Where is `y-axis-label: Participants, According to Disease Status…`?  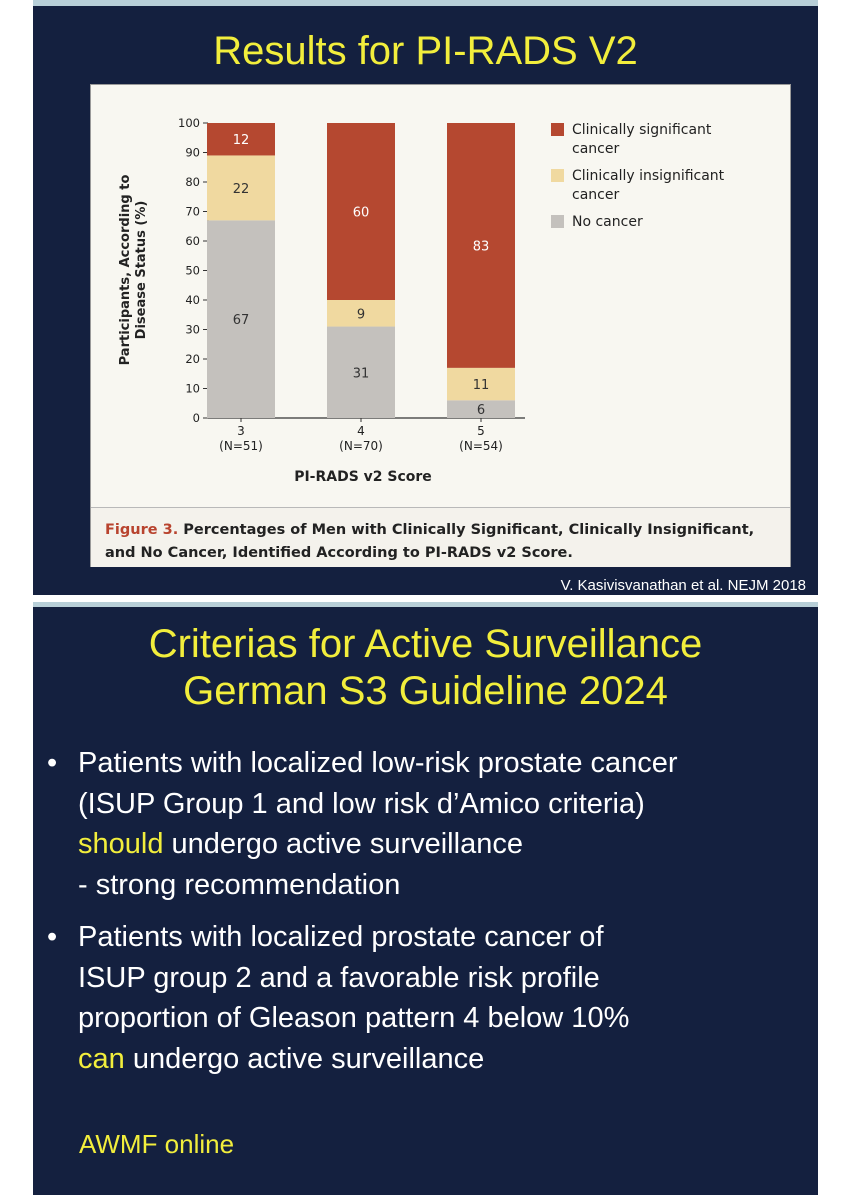
y-axis-label: Participants, According to Disease Status… is located at coordinates (133, 270).